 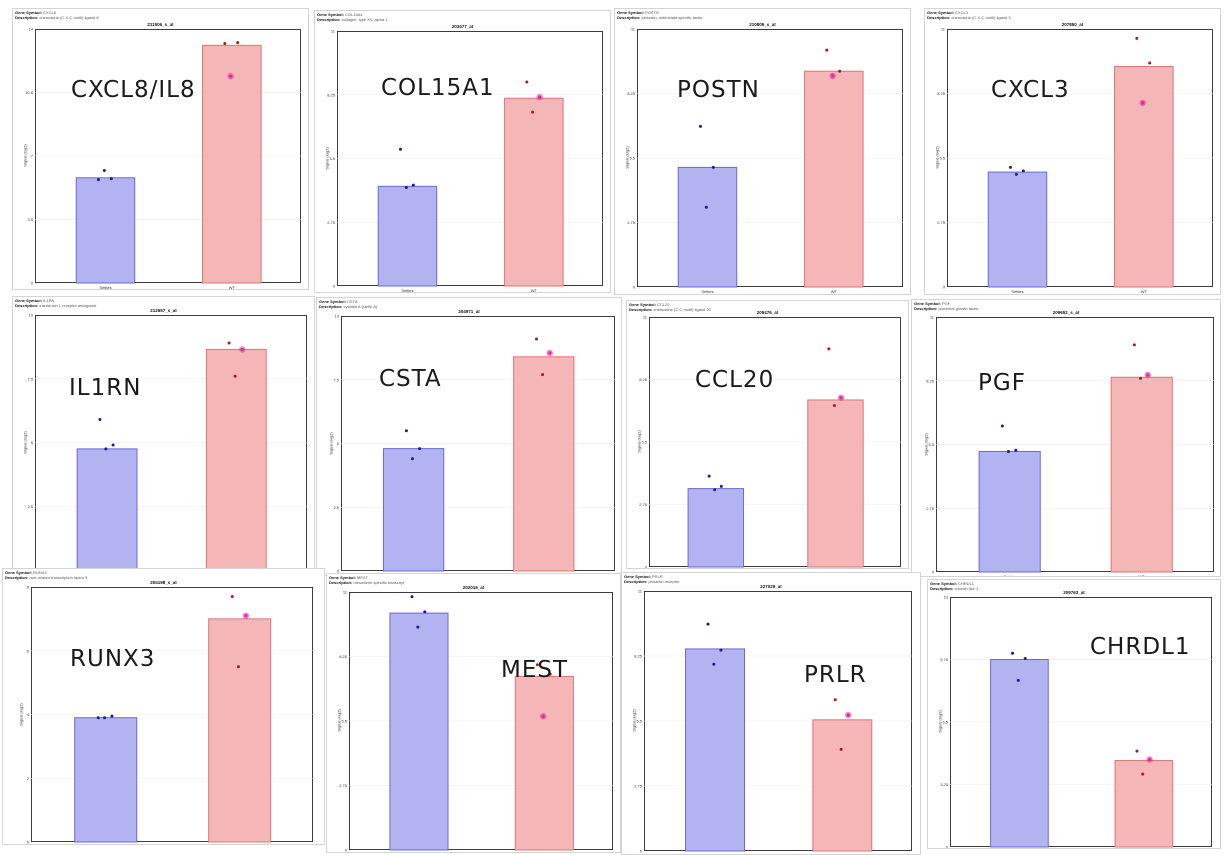 I want to click on y-tick-label: 10, so click(x=337, y=316).